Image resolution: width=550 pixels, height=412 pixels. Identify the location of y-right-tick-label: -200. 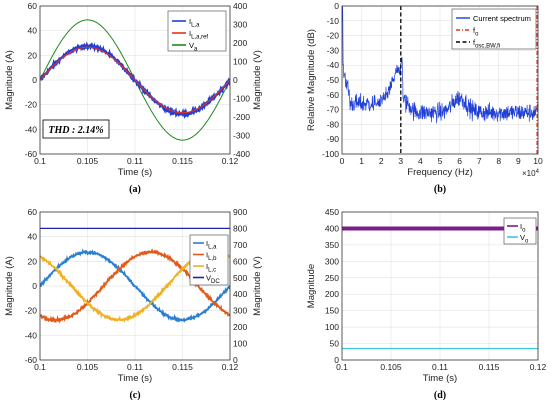
(241, 117).